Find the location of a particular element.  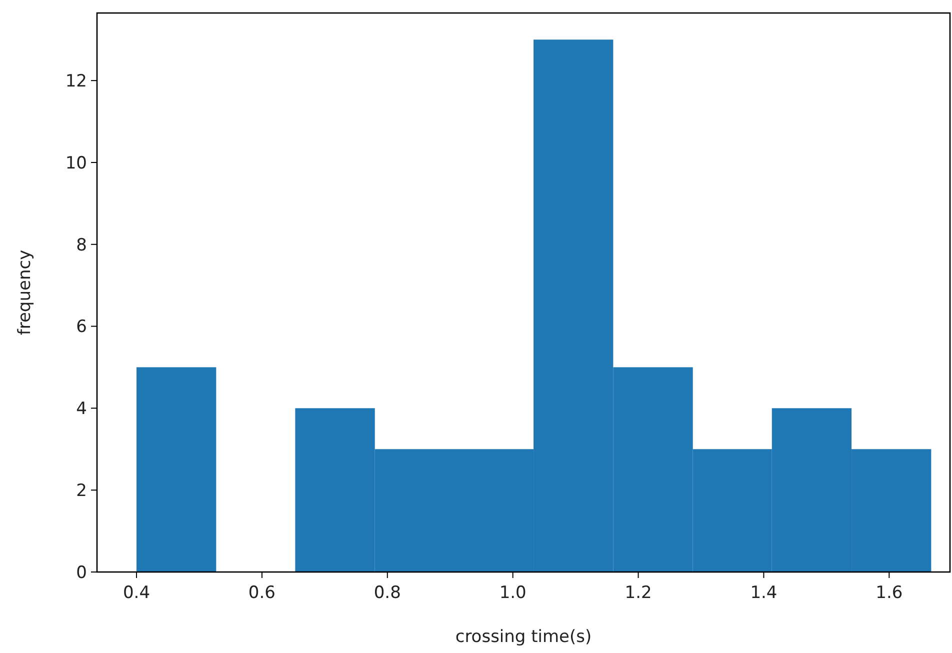

y-tick-label: 12 is located at coordinates (76, 82).